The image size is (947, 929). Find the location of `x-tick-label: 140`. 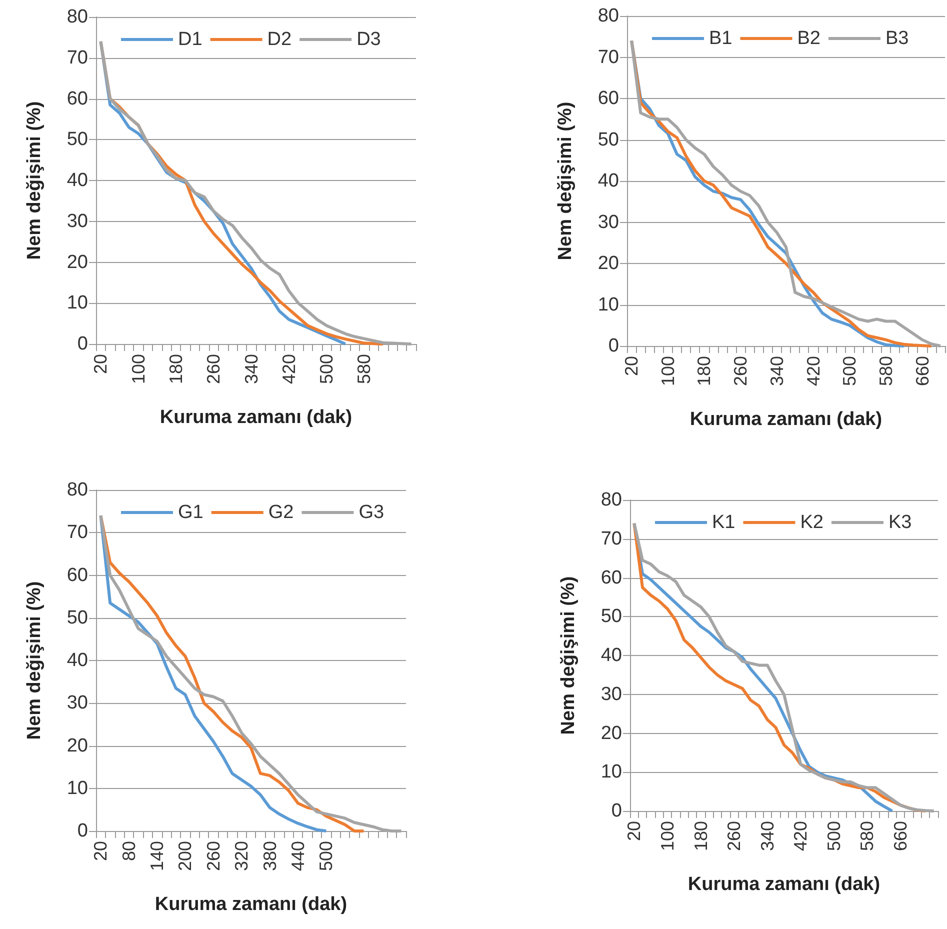

x-tick-label: 140 is located at coordinates (157, 856).